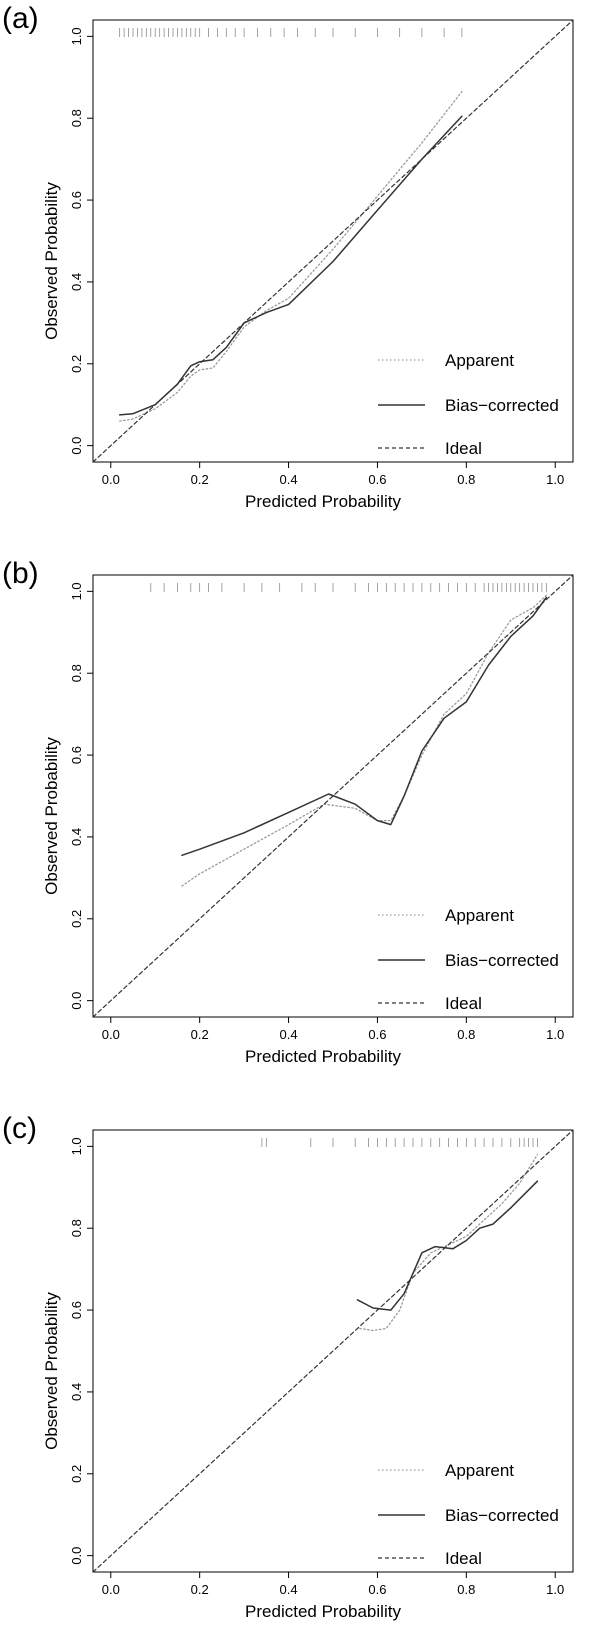 The height and width of the screenshot is (1652, 602). Describe the element at coordinates (111, 1589) in the screenshot. I see `chart-c-x-tick-label: 0.0` at that location.